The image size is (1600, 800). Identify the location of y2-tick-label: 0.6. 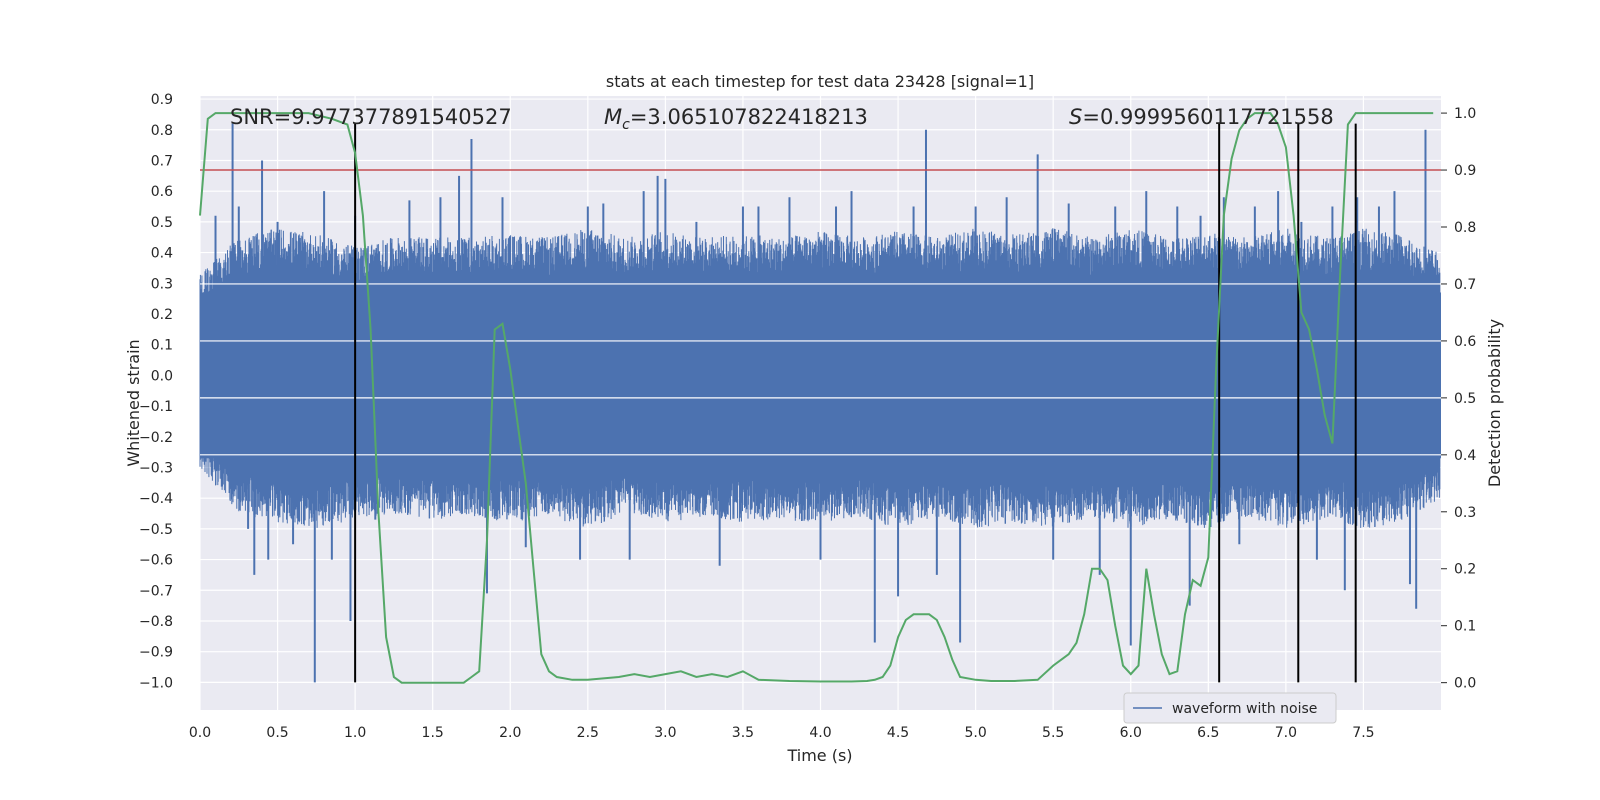
(1465, 342).